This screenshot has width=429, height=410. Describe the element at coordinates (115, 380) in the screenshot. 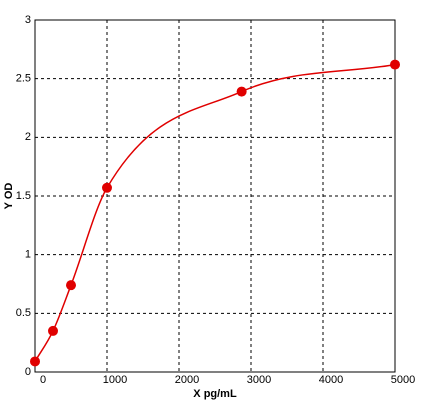

I see `x-tick-label: 1000` at that location.